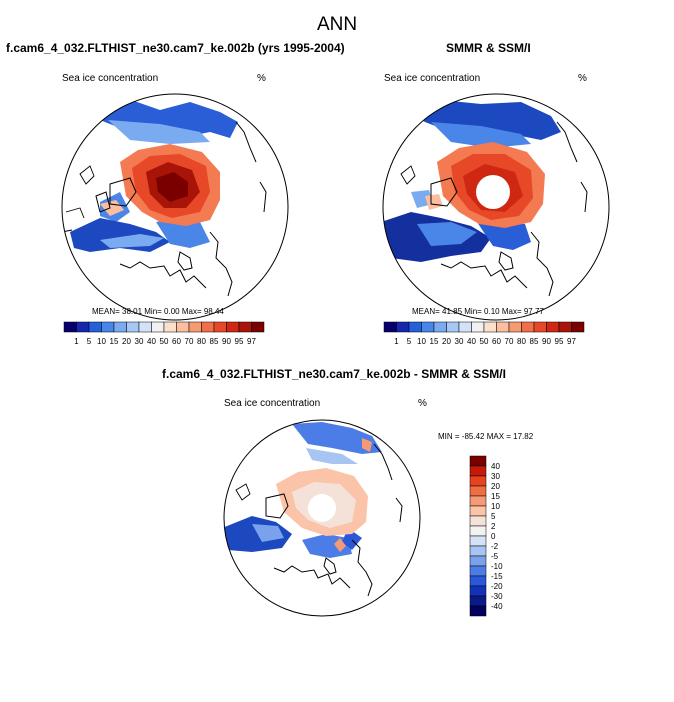 This screenshot has width=674, height=702. What do you see at coordinates (226, 341) in the screenshot?
I see `panel1-colorbar-tick-label: 90` at bounding box center [226, 341].